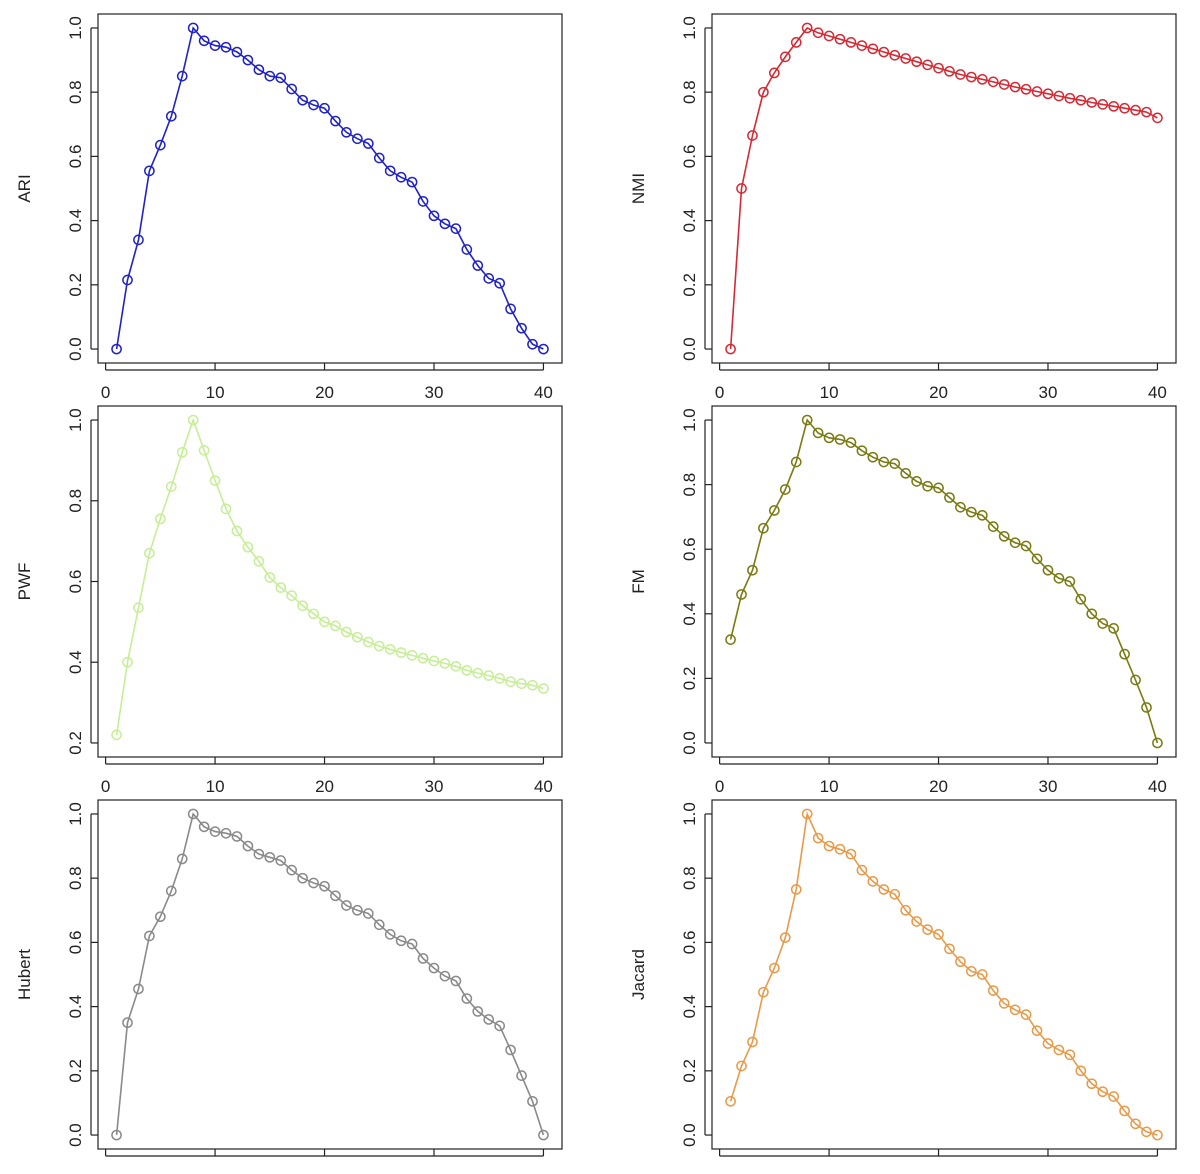  I want to click on y-axis-title: NMI, so click(638, 188).